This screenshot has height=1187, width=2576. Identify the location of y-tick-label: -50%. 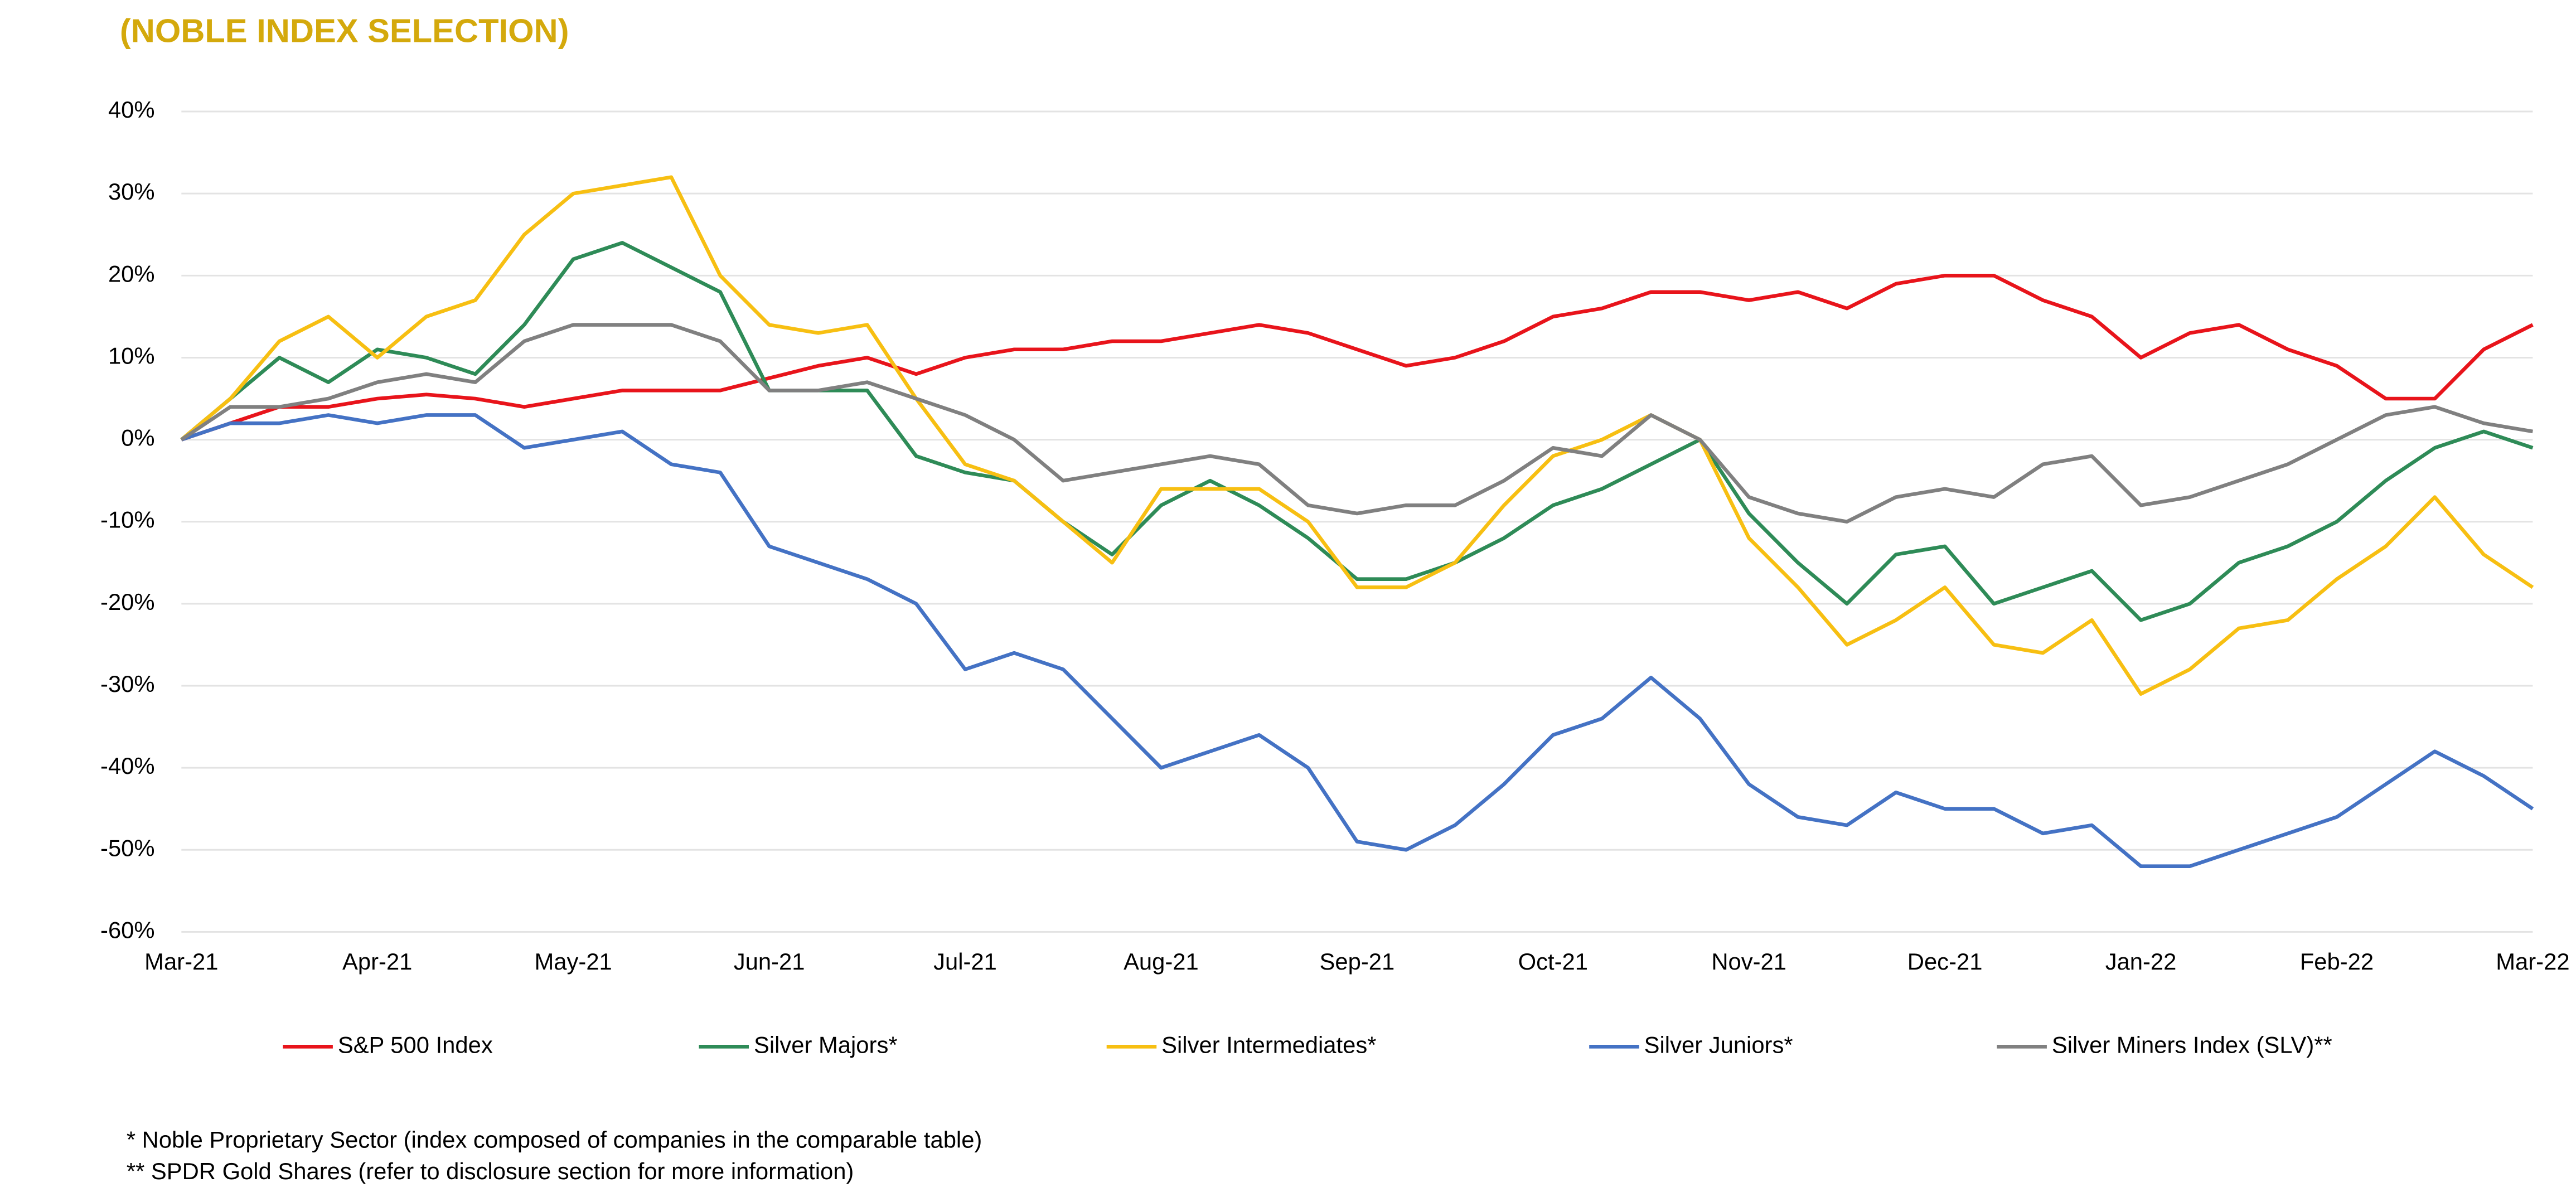
(128, 848).